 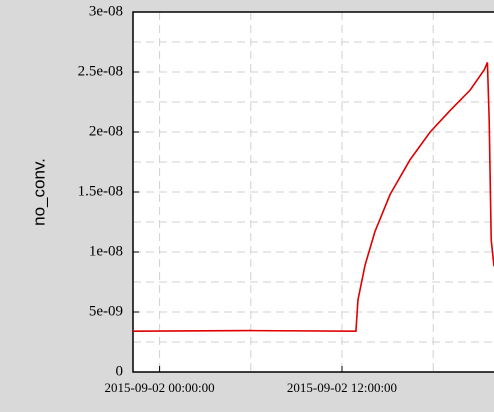 What do you see at coordinates (100, 71) in the screenshot?
I see `y-tick-label: 2.5e-08` at bounding box center [100, 71].